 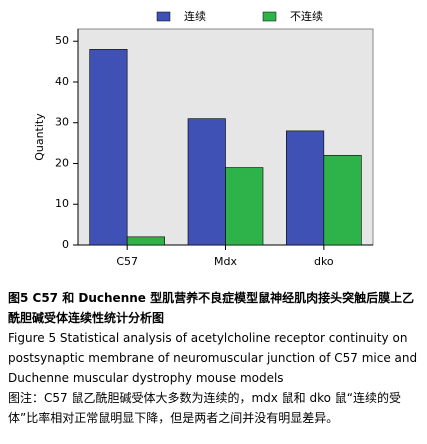 I want to click on x-tick-label: Mdx, so click(x=225, y=261).